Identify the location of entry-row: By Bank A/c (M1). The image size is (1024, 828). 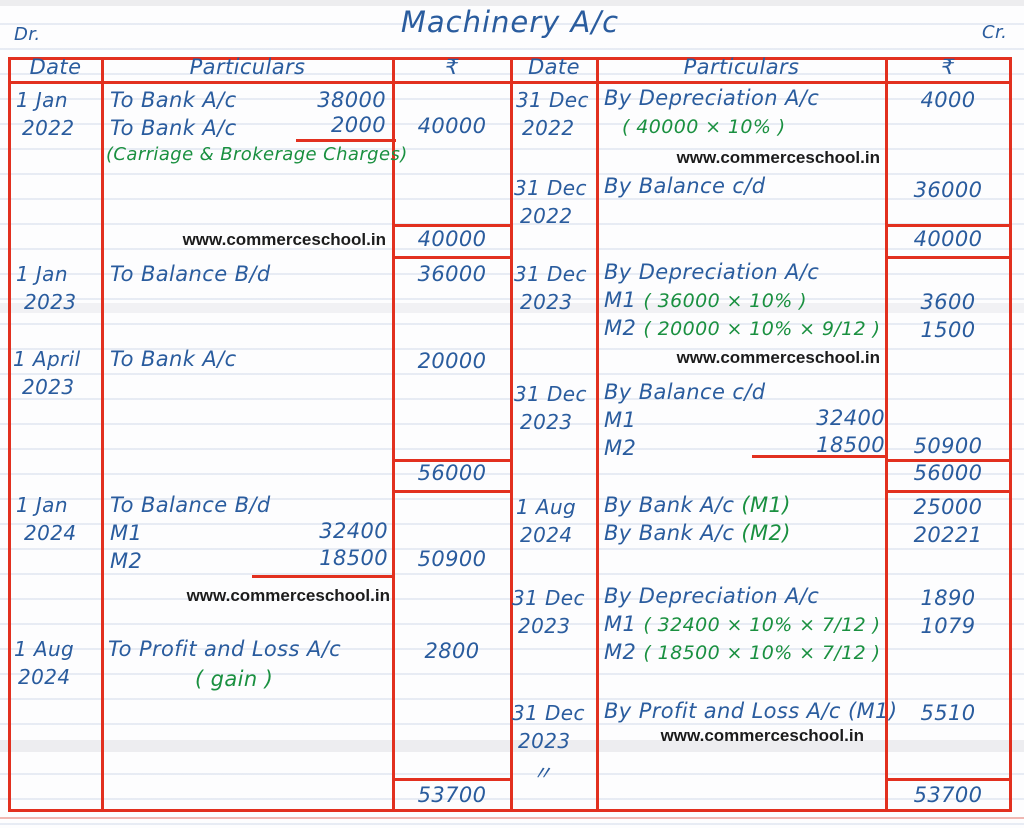
(697, 505).